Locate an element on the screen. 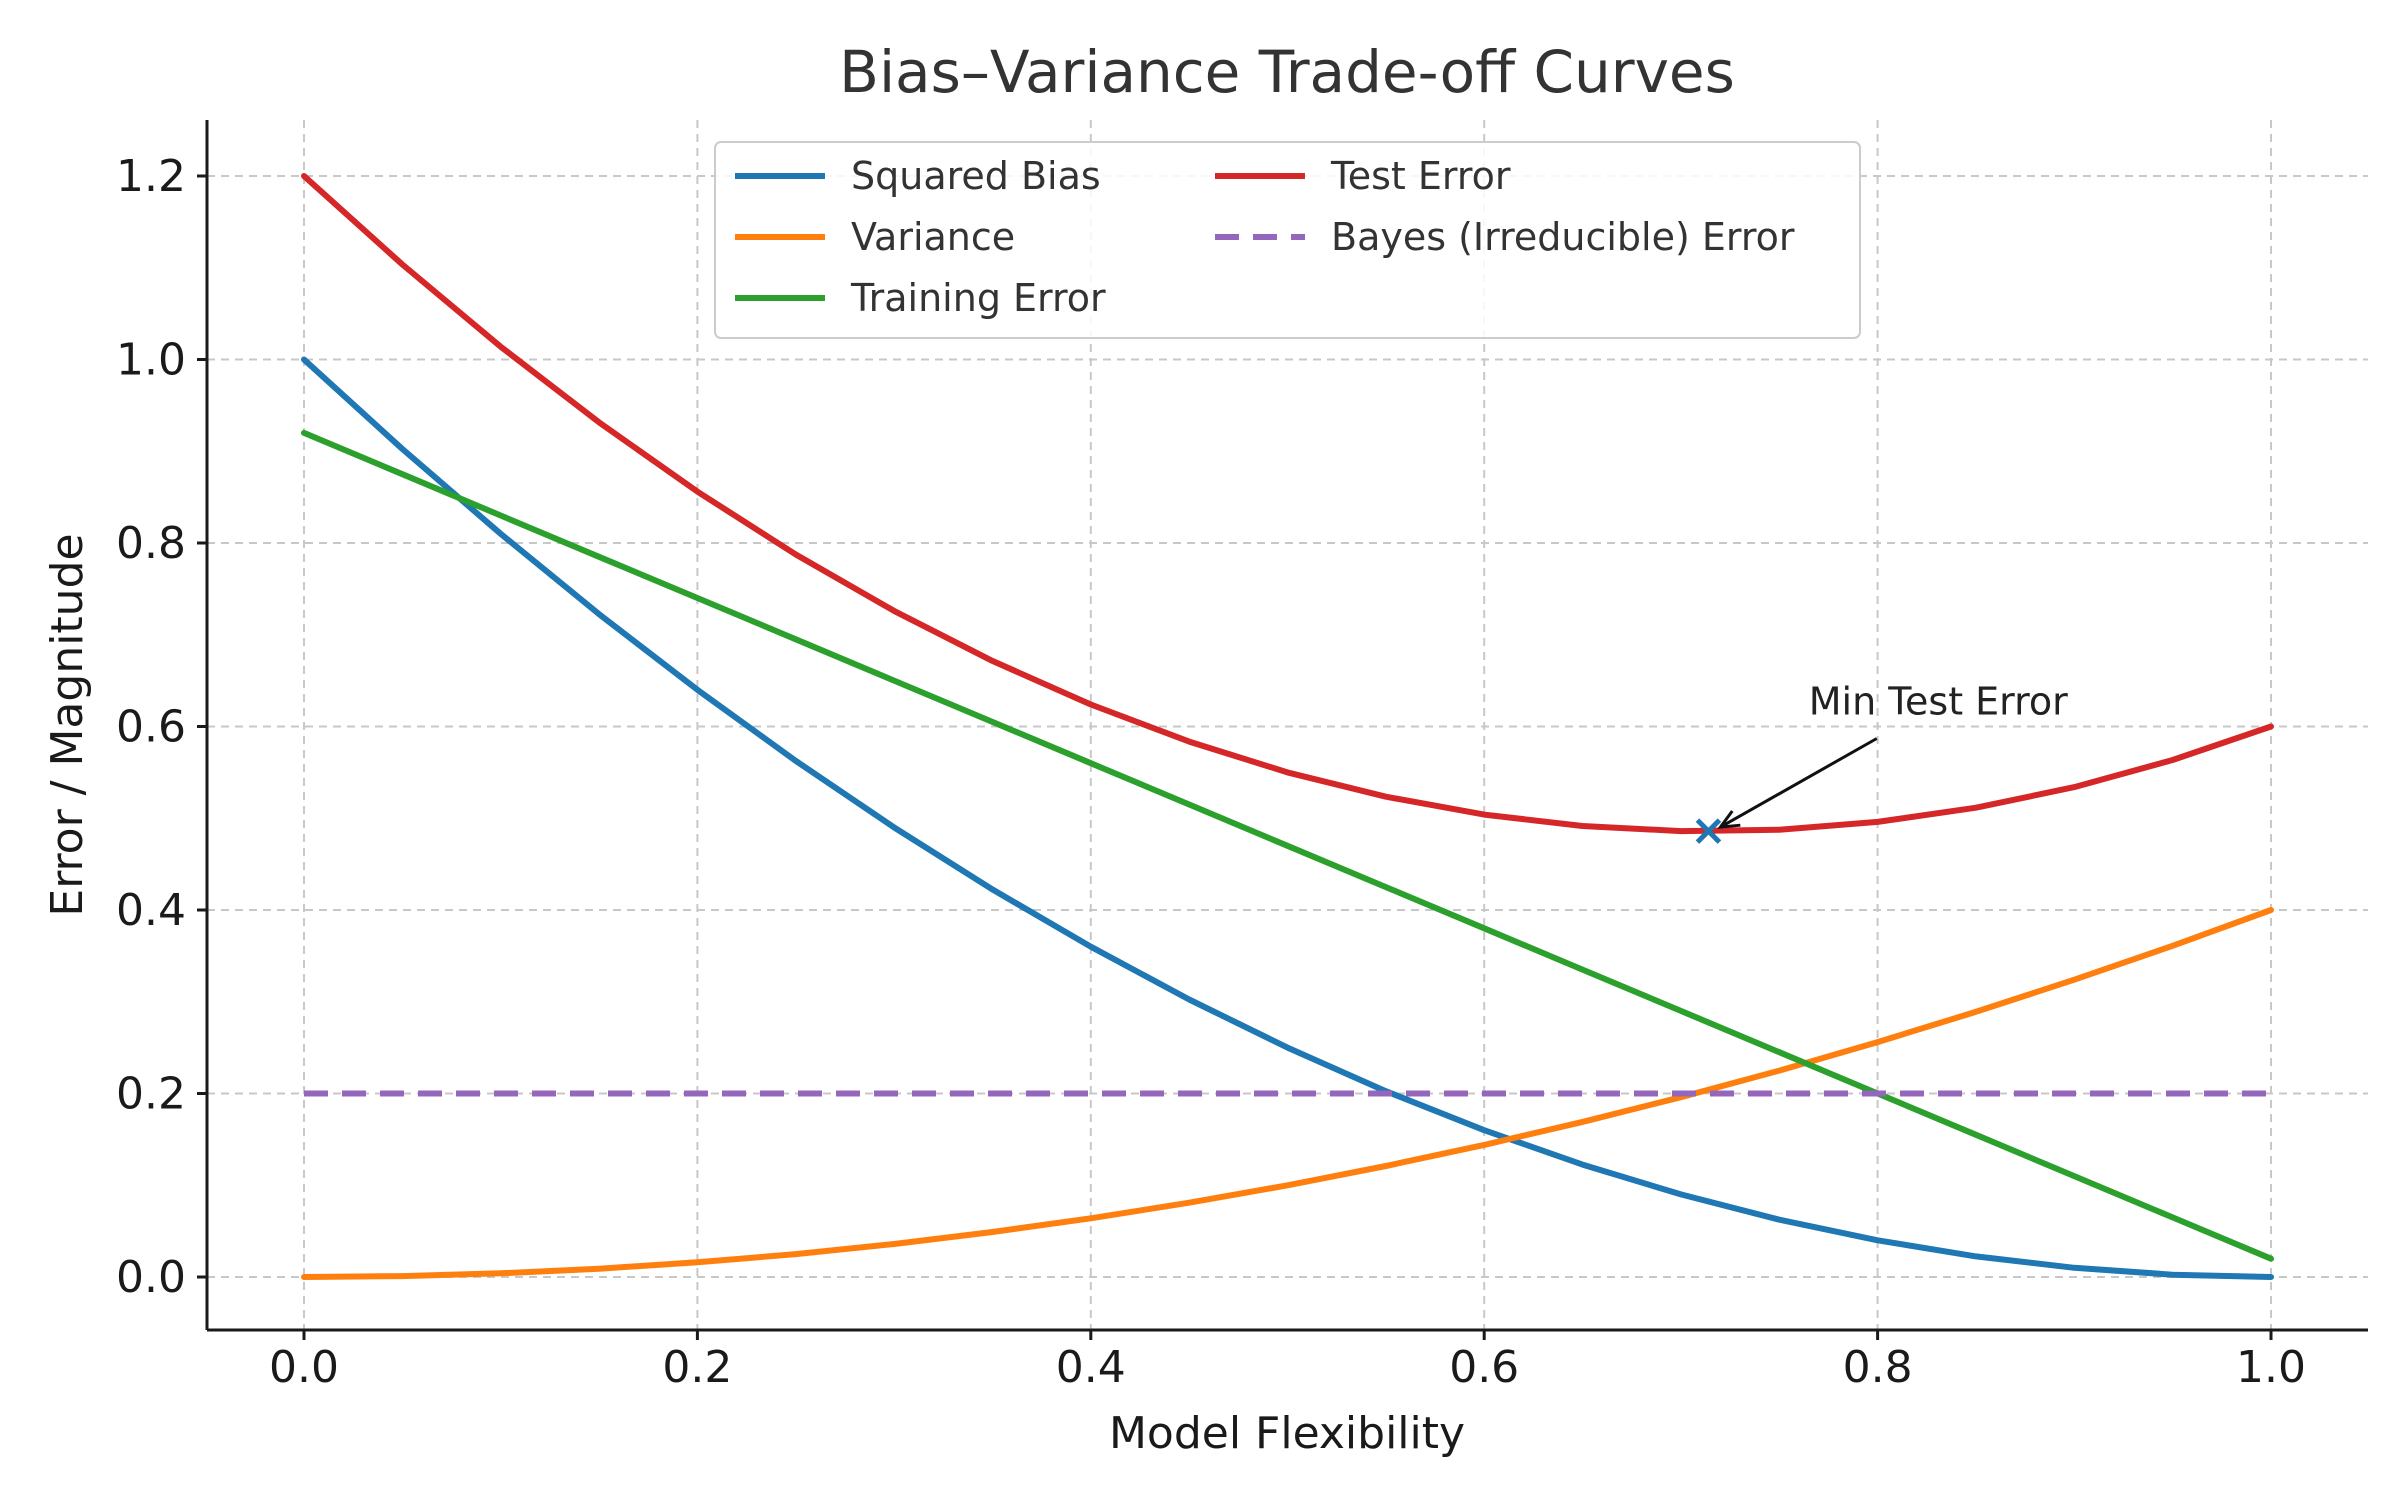 The width and height of the screenshot is (2400, 1500). legend-box is located at coordinates (1287, 240).